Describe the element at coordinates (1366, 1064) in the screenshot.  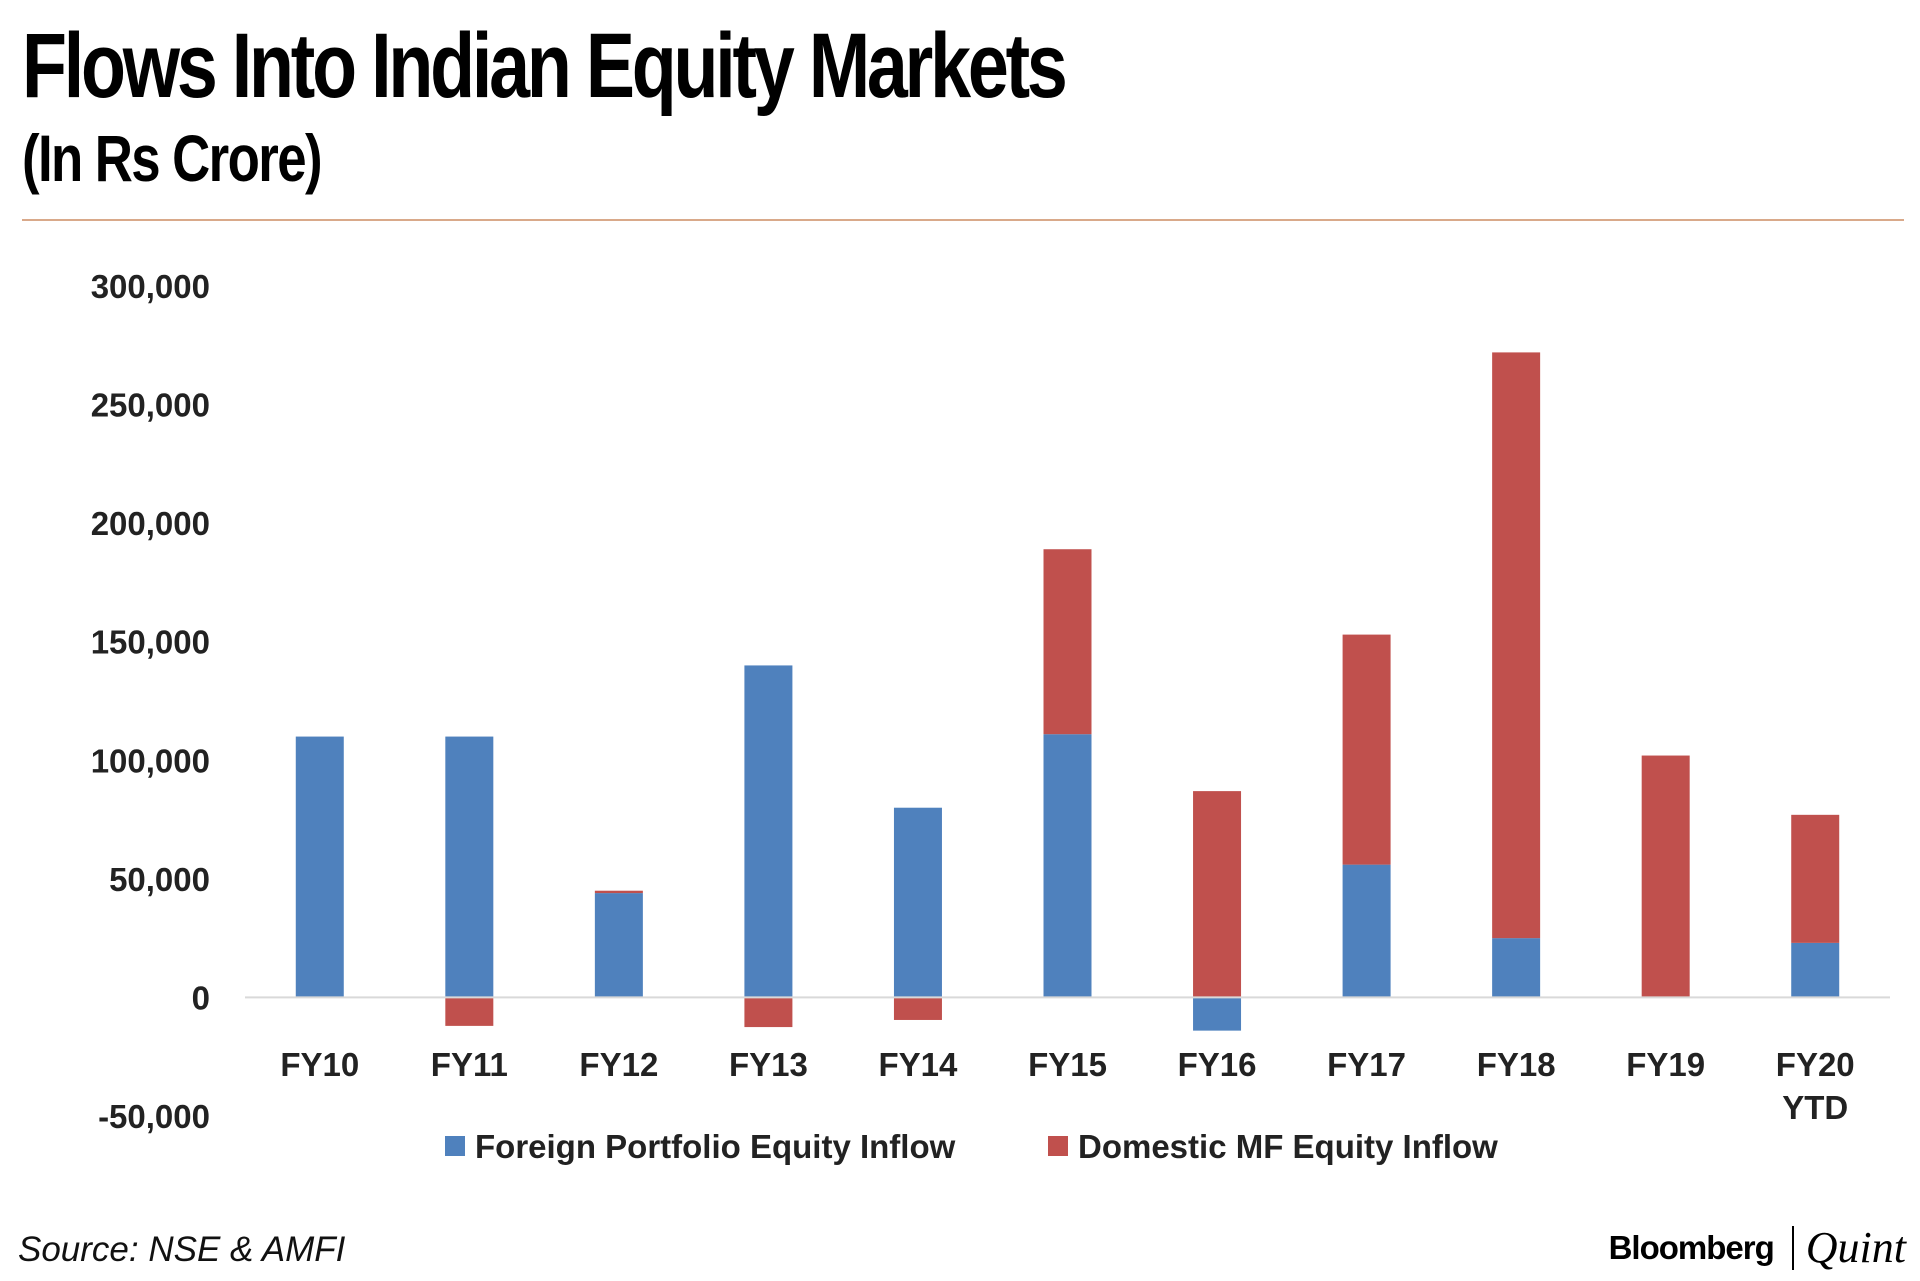
I see `x-tick-label: FY17` at that location.